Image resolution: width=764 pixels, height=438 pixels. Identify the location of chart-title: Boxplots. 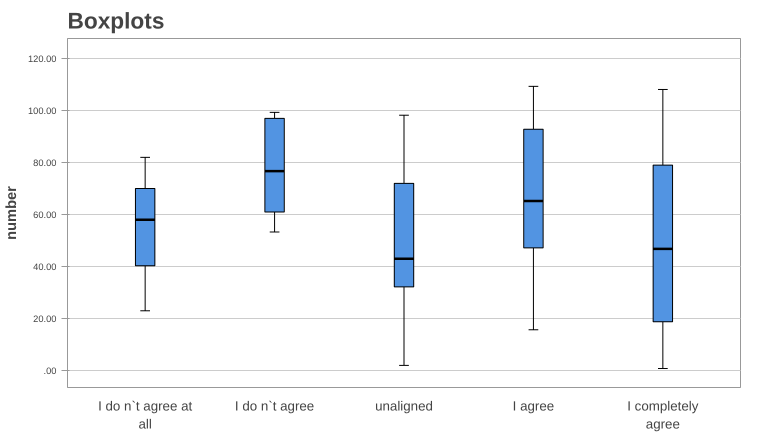
(116, 21).